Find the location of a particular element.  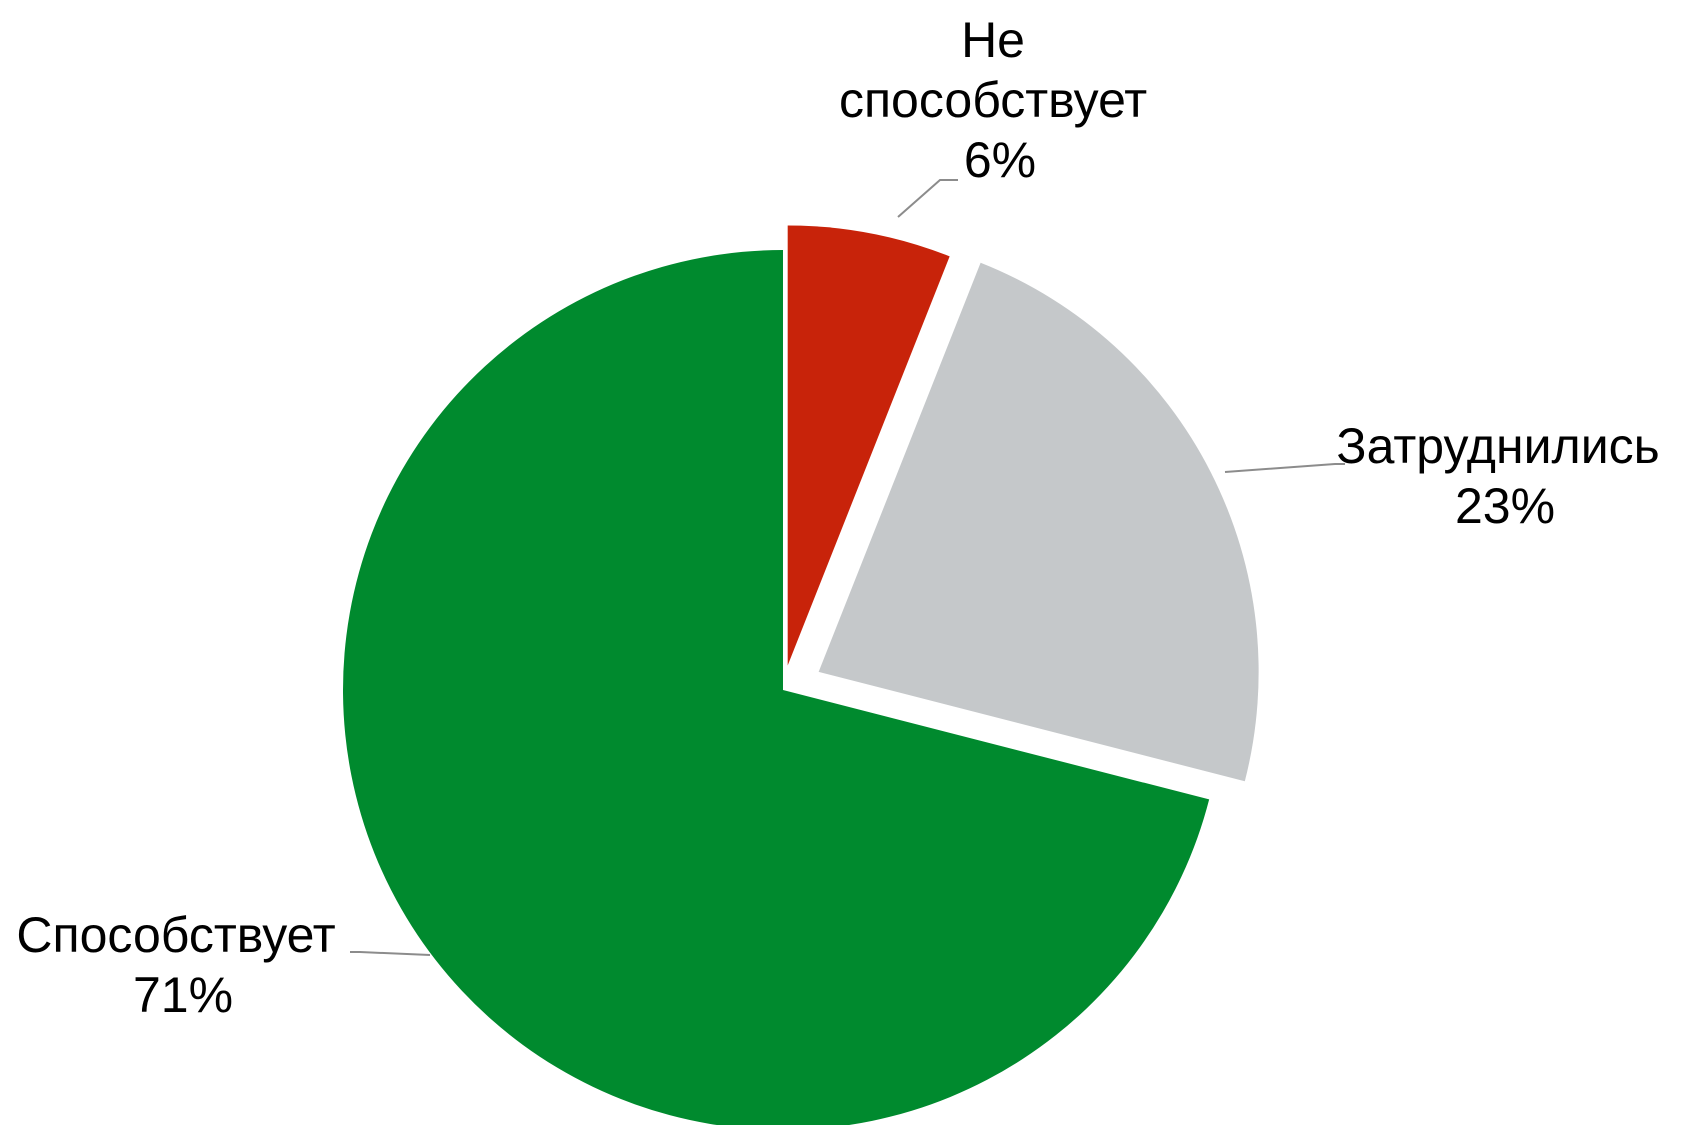

slice-label-line: способствует is located at coordinates (993, 100).